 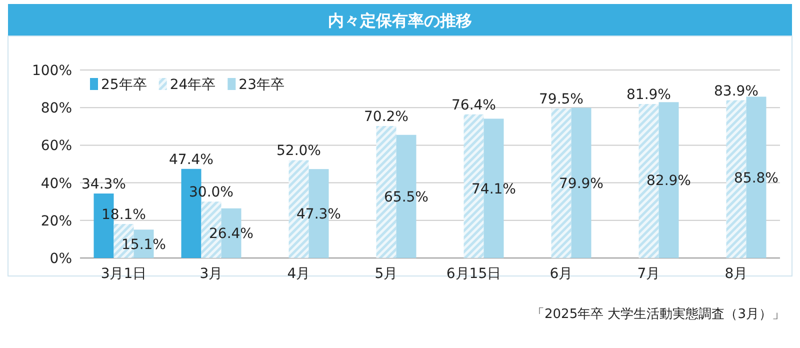 What do you see at coordinates (736, 274) in the screenshot?
I see `x-tick-label: 8月` at bounding box center [736, 274].